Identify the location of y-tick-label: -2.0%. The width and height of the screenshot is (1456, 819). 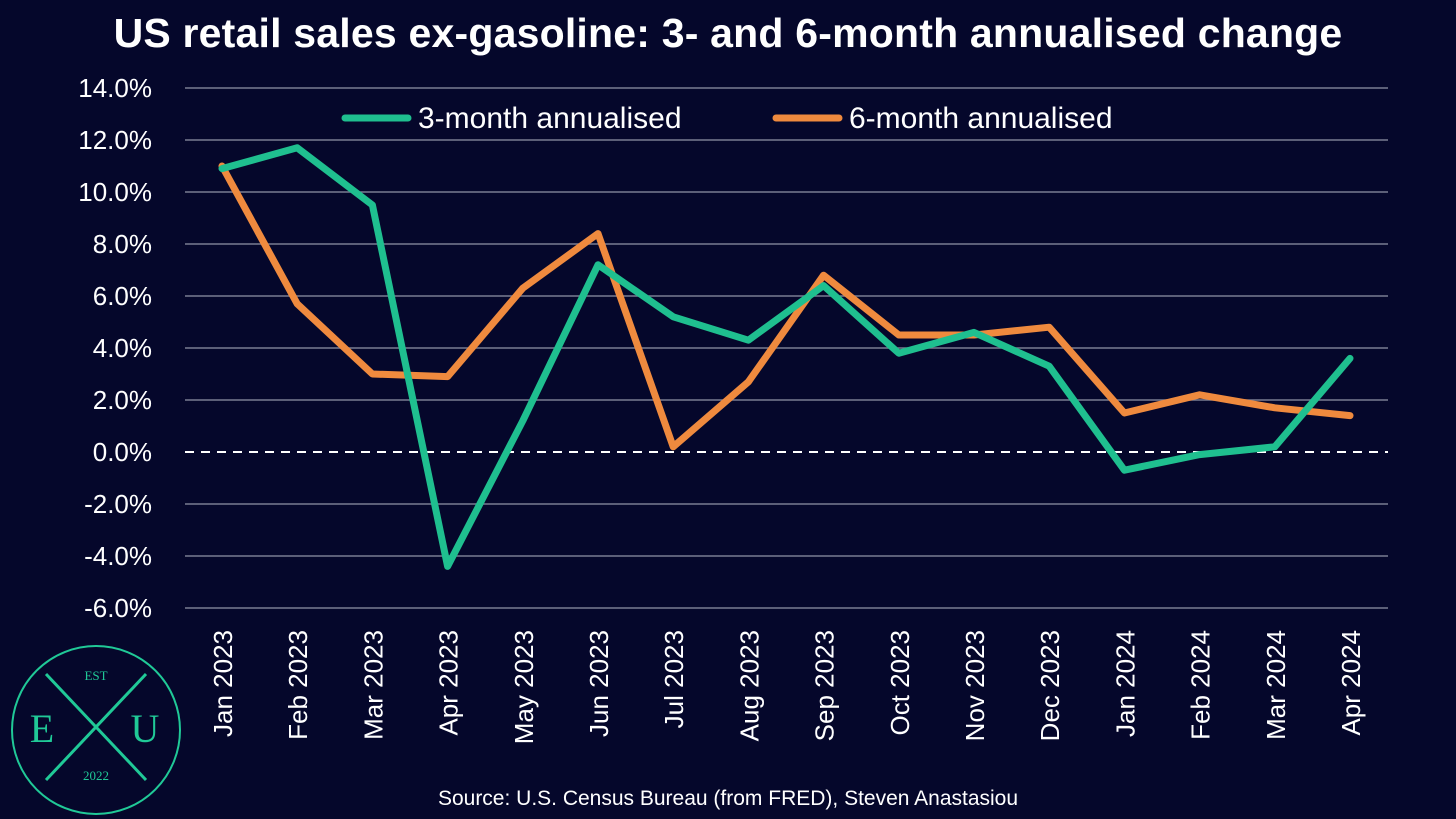
(118, 504).